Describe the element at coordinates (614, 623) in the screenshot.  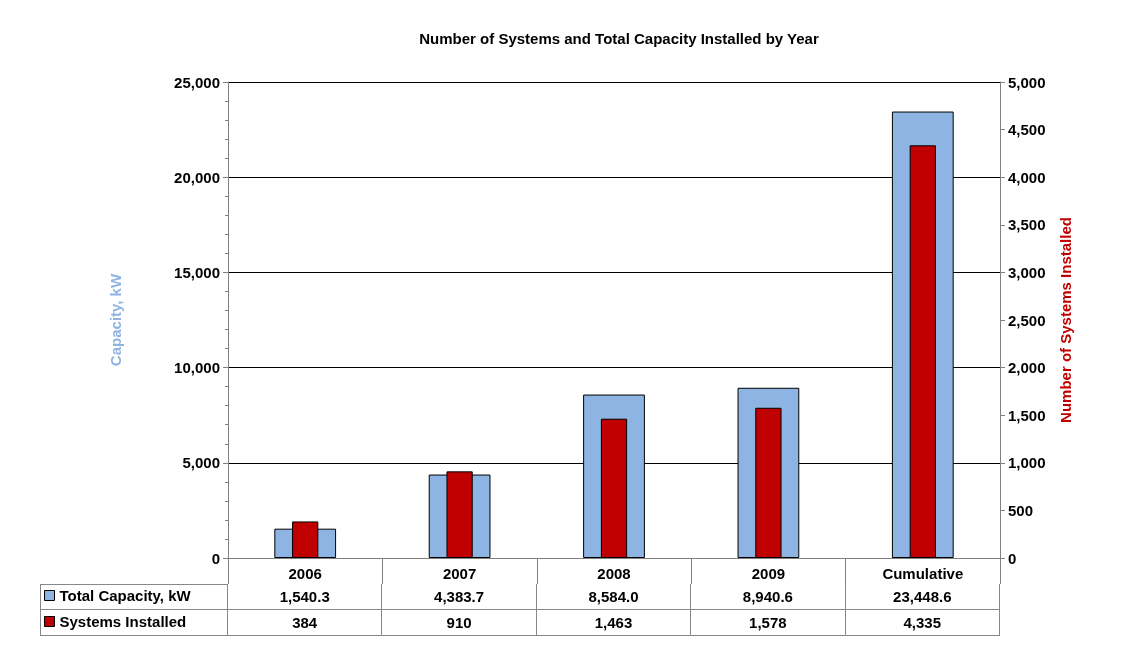
I see `data-label: 1,463` at that location.